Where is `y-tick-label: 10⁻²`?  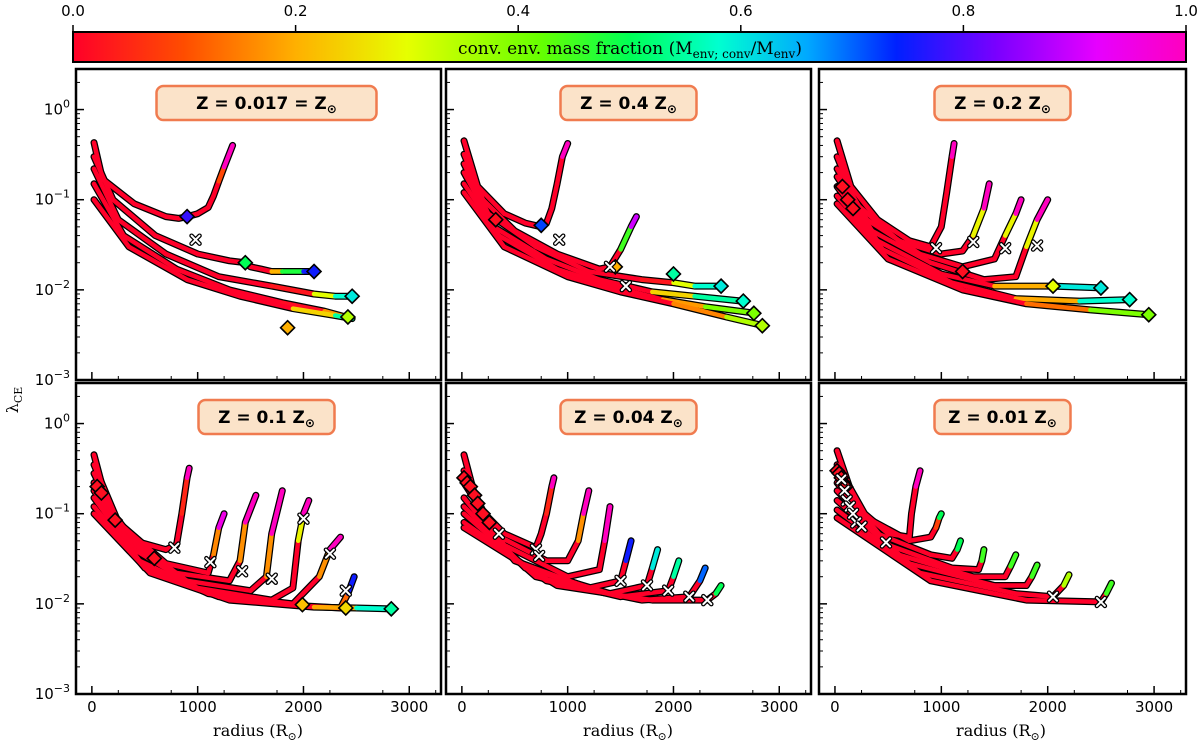 y-tick-label: 10⁻² is located at coordinates (52, 288).